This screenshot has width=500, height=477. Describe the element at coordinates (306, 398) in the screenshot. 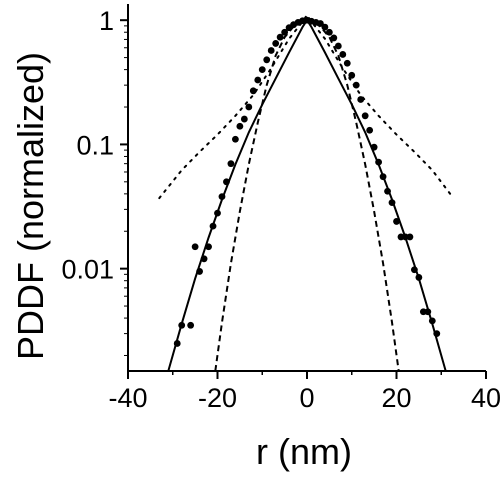

I see `x-tick-label: 0` at that location.